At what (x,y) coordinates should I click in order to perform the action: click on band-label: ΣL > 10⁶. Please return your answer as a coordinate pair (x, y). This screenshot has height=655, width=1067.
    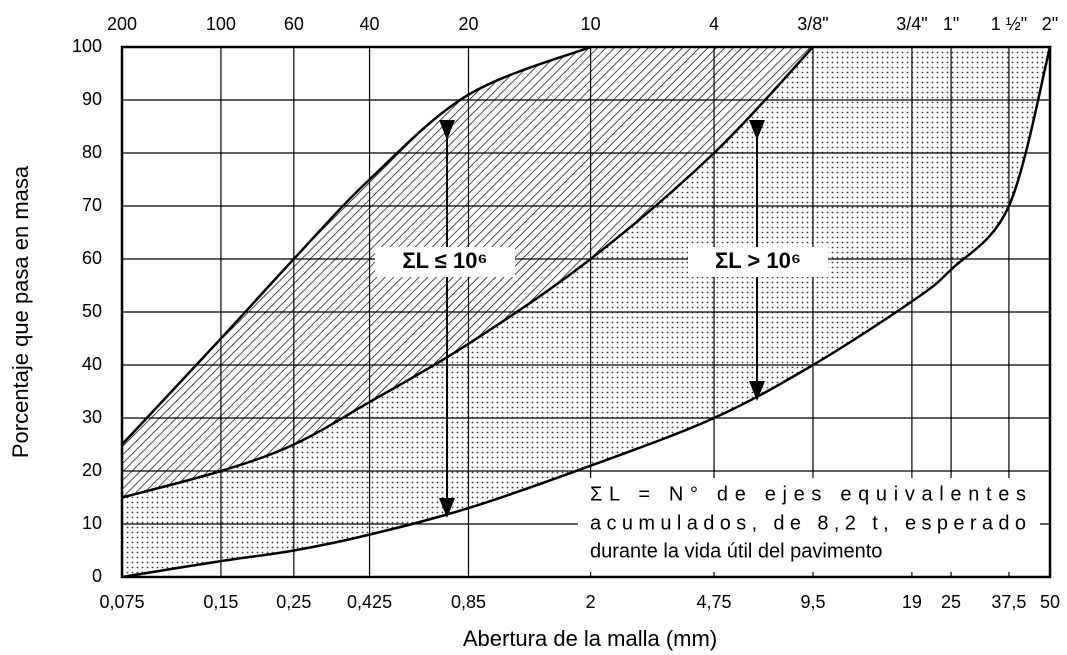
    Looking at the image, I should click on (758, 260).